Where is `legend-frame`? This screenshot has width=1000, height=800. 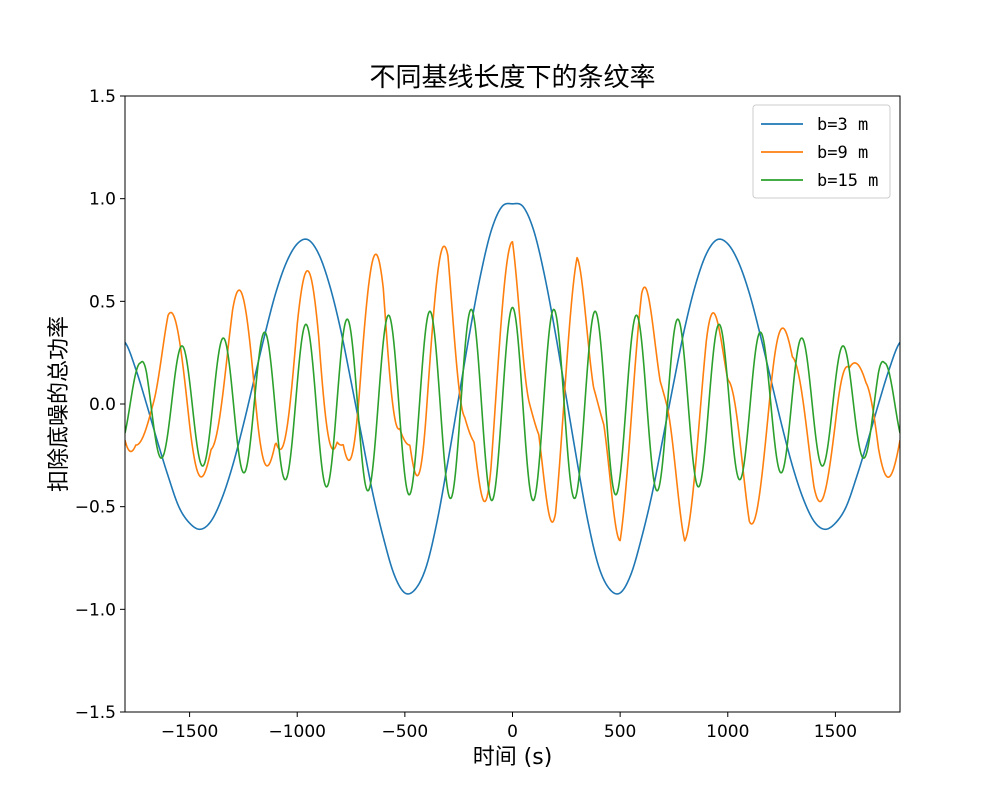 legend-frame is located at coordinates (821, 151).